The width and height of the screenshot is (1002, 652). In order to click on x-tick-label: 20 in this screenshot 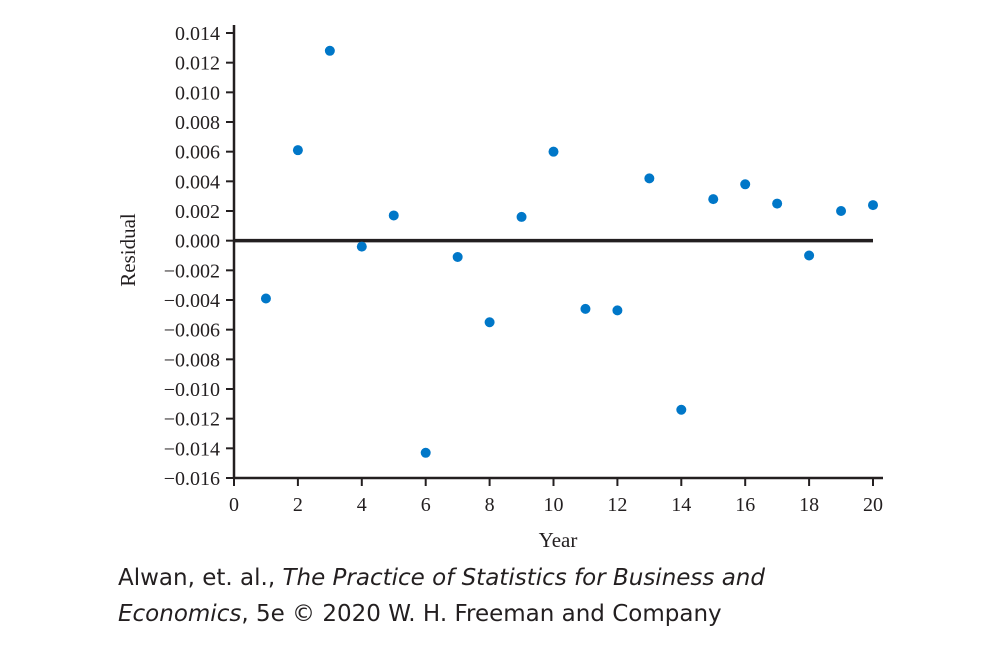, I will do `click(873, 505)`.